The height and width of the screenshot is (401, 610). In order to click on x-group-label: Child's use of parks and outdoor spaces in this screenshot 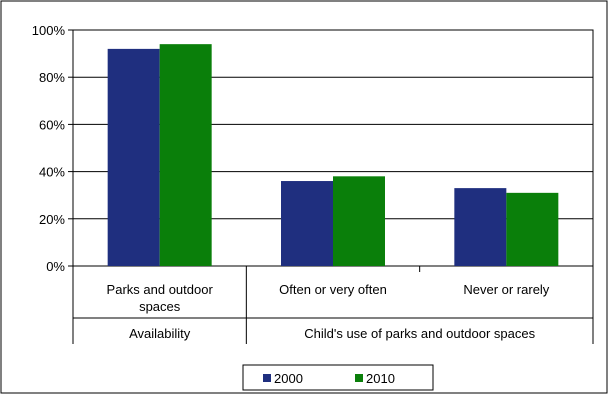, I will do `click(419, 333)`.